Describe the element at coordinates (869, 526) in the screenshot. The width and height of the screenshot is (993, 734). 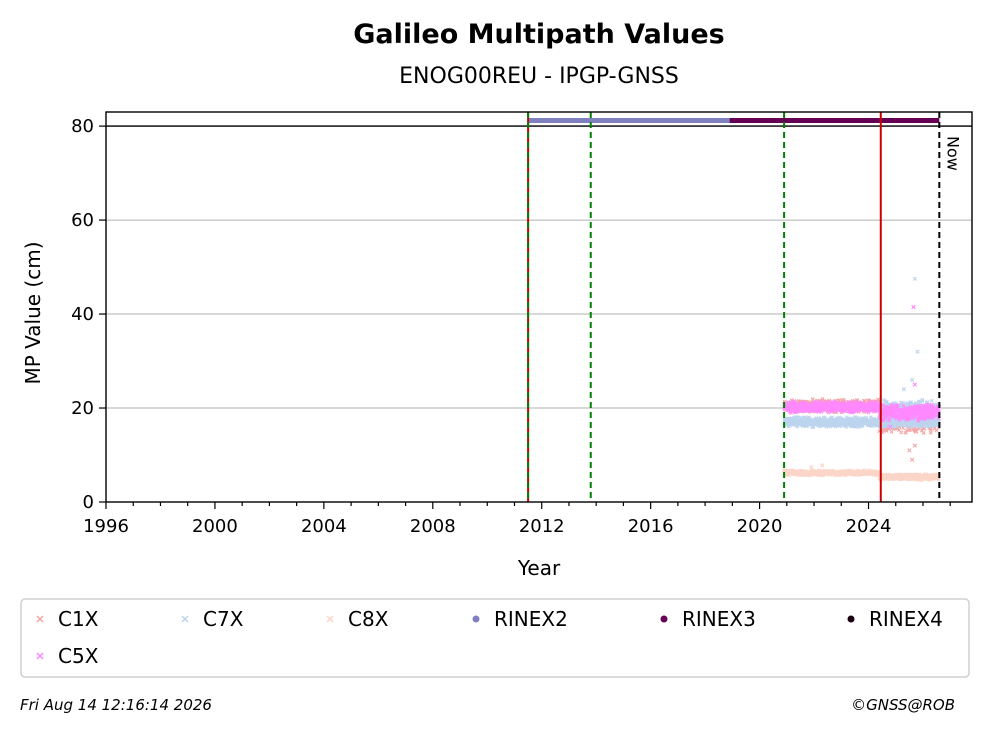
I see `x-tick-label: 2024` at that location.